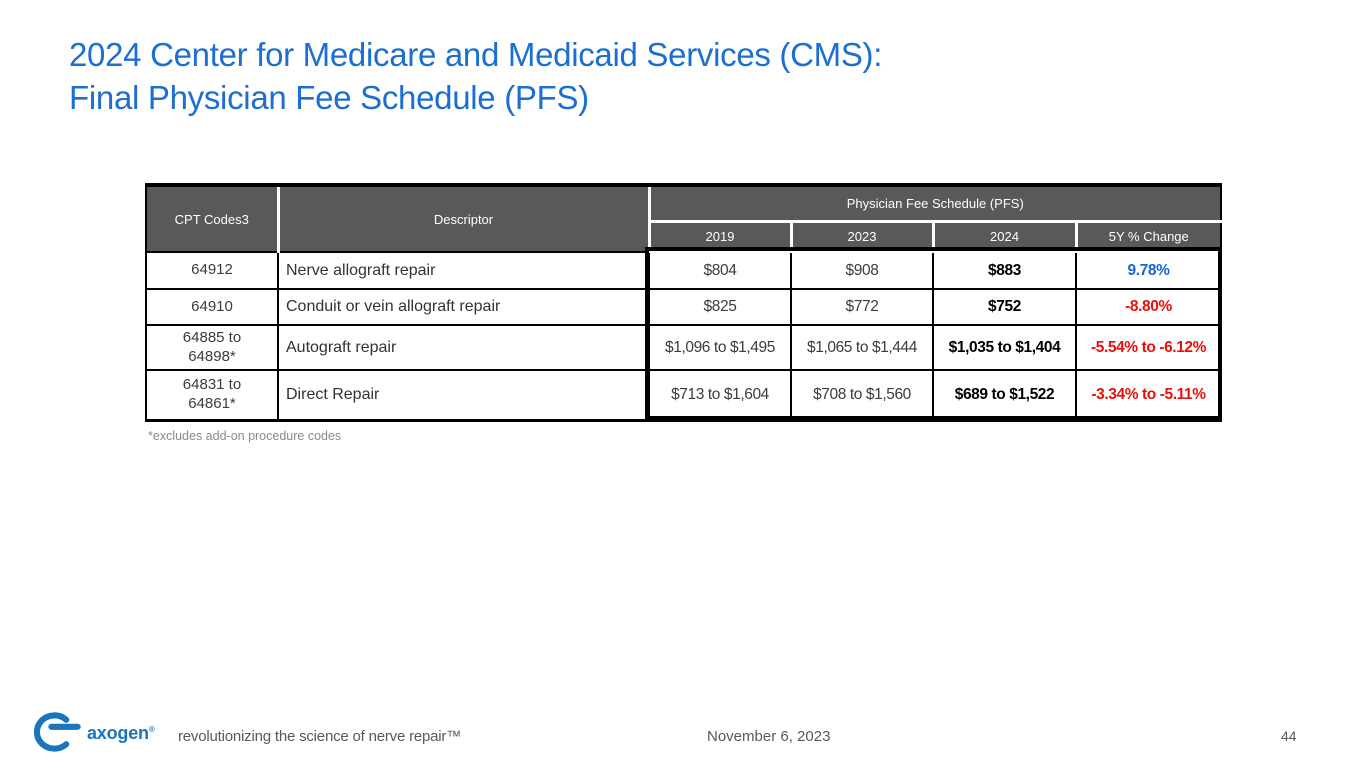 This screenshot has width=1365, height=768. Describe the element at coordinates (463, 395) in the screenshot. I see `cell-descriptor: Direct Repair` at that location.